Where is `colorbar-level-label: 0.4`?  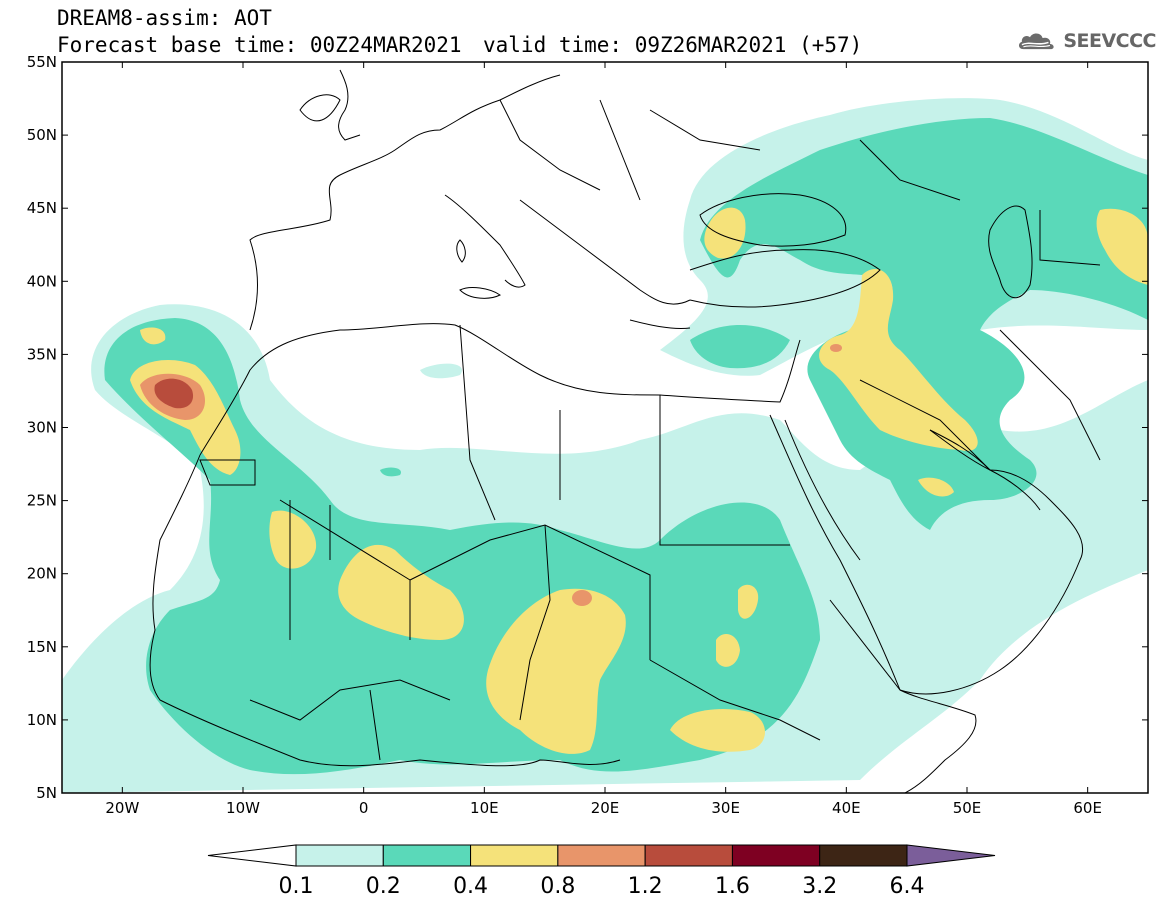
colorbar-level-label: 0.4 is located at coordinates (470, 886).